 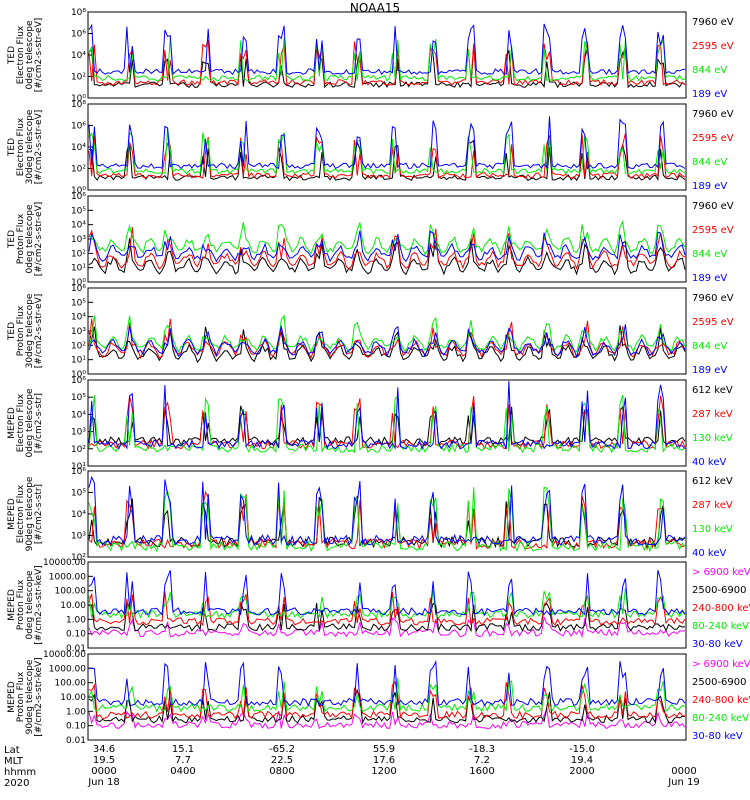 I want to click on lat-value: -15.0, so click(x=582, y=749).